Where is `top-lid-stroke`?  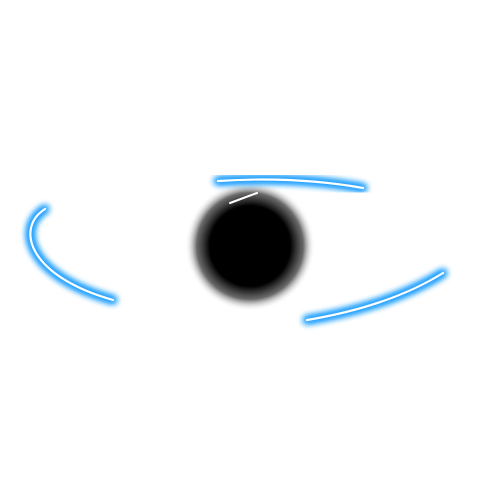
top-lid-stroke is located at coordinates (290, 184).